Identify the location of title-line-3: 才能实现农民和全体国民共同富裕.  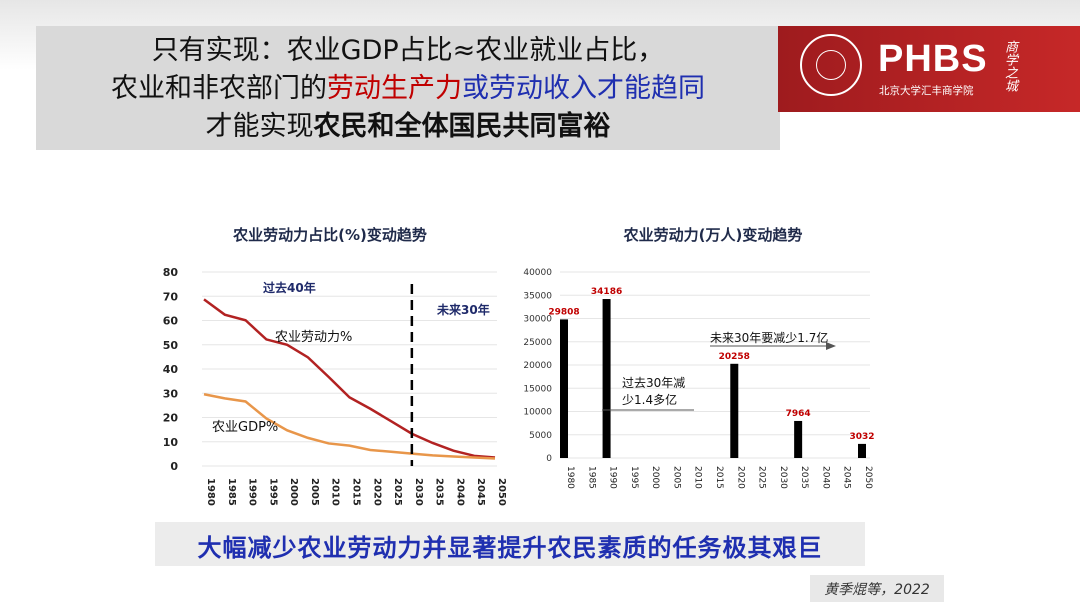
(408, 127).